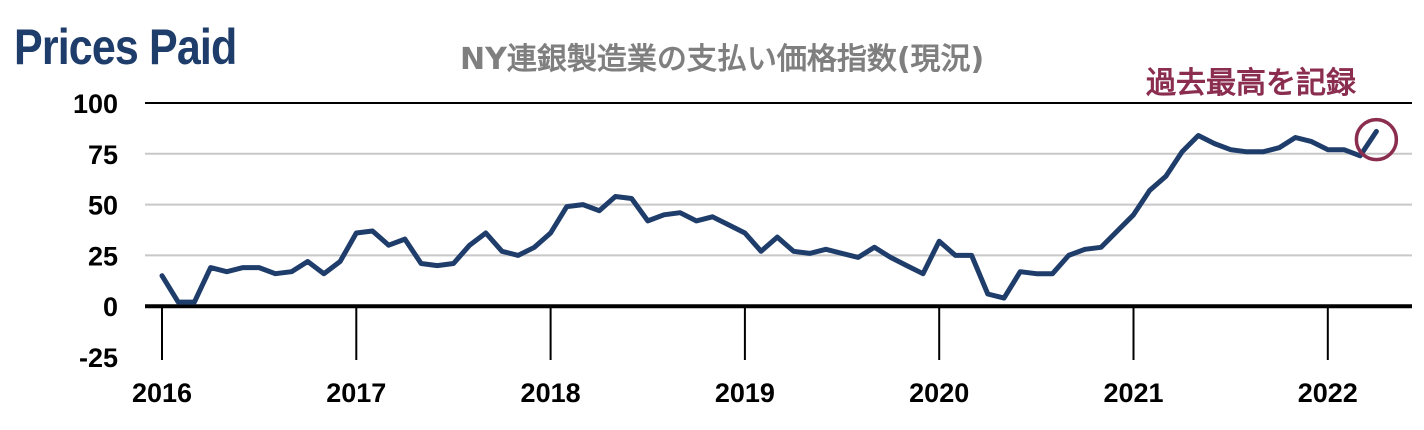  I want to click on annotation-marker, so click(1376, 139).